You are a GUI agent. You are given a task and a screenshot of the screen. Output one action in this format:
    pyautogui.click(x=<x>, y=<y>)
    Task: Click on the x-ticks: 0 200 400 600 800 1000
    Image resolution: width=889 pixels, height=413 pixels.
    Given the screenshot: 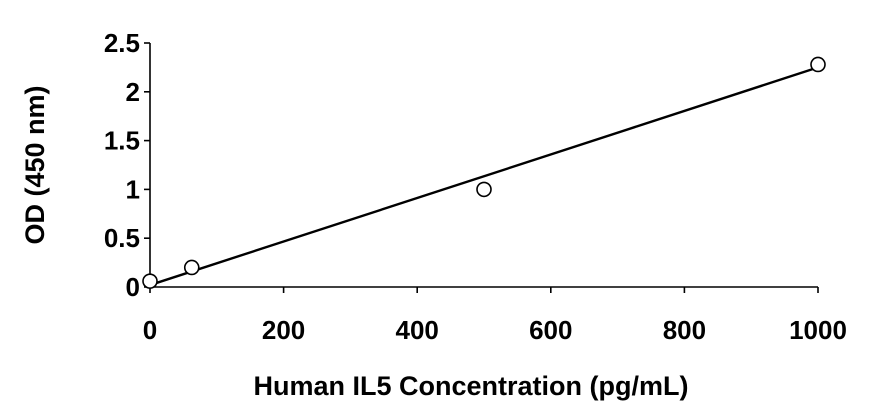 What is the action you would take?
    pyautogui.click(x=495, y=316)
    